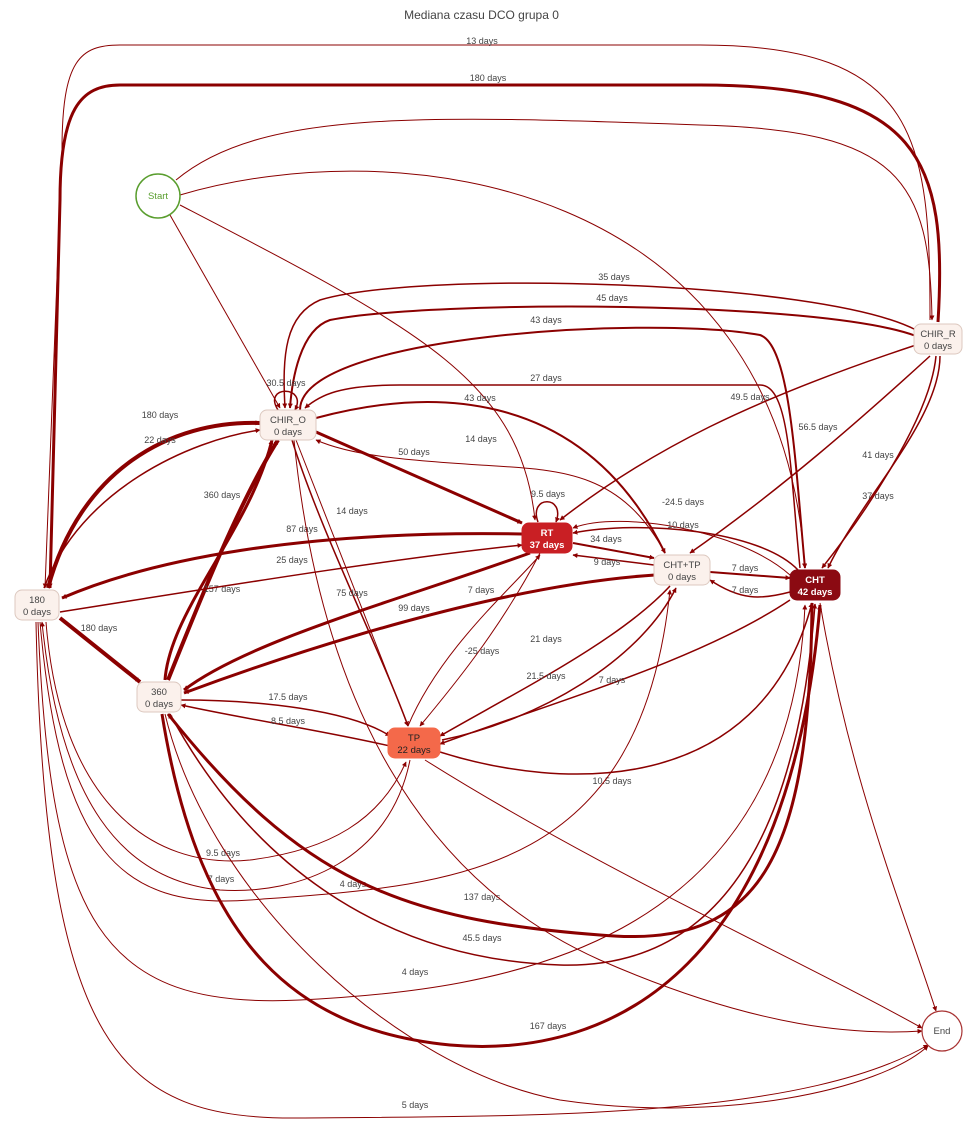 This screenshot has height=1124, width=963. I want to click on edge-chir_r-to-chir_o: 35 days, so click(599, 340).